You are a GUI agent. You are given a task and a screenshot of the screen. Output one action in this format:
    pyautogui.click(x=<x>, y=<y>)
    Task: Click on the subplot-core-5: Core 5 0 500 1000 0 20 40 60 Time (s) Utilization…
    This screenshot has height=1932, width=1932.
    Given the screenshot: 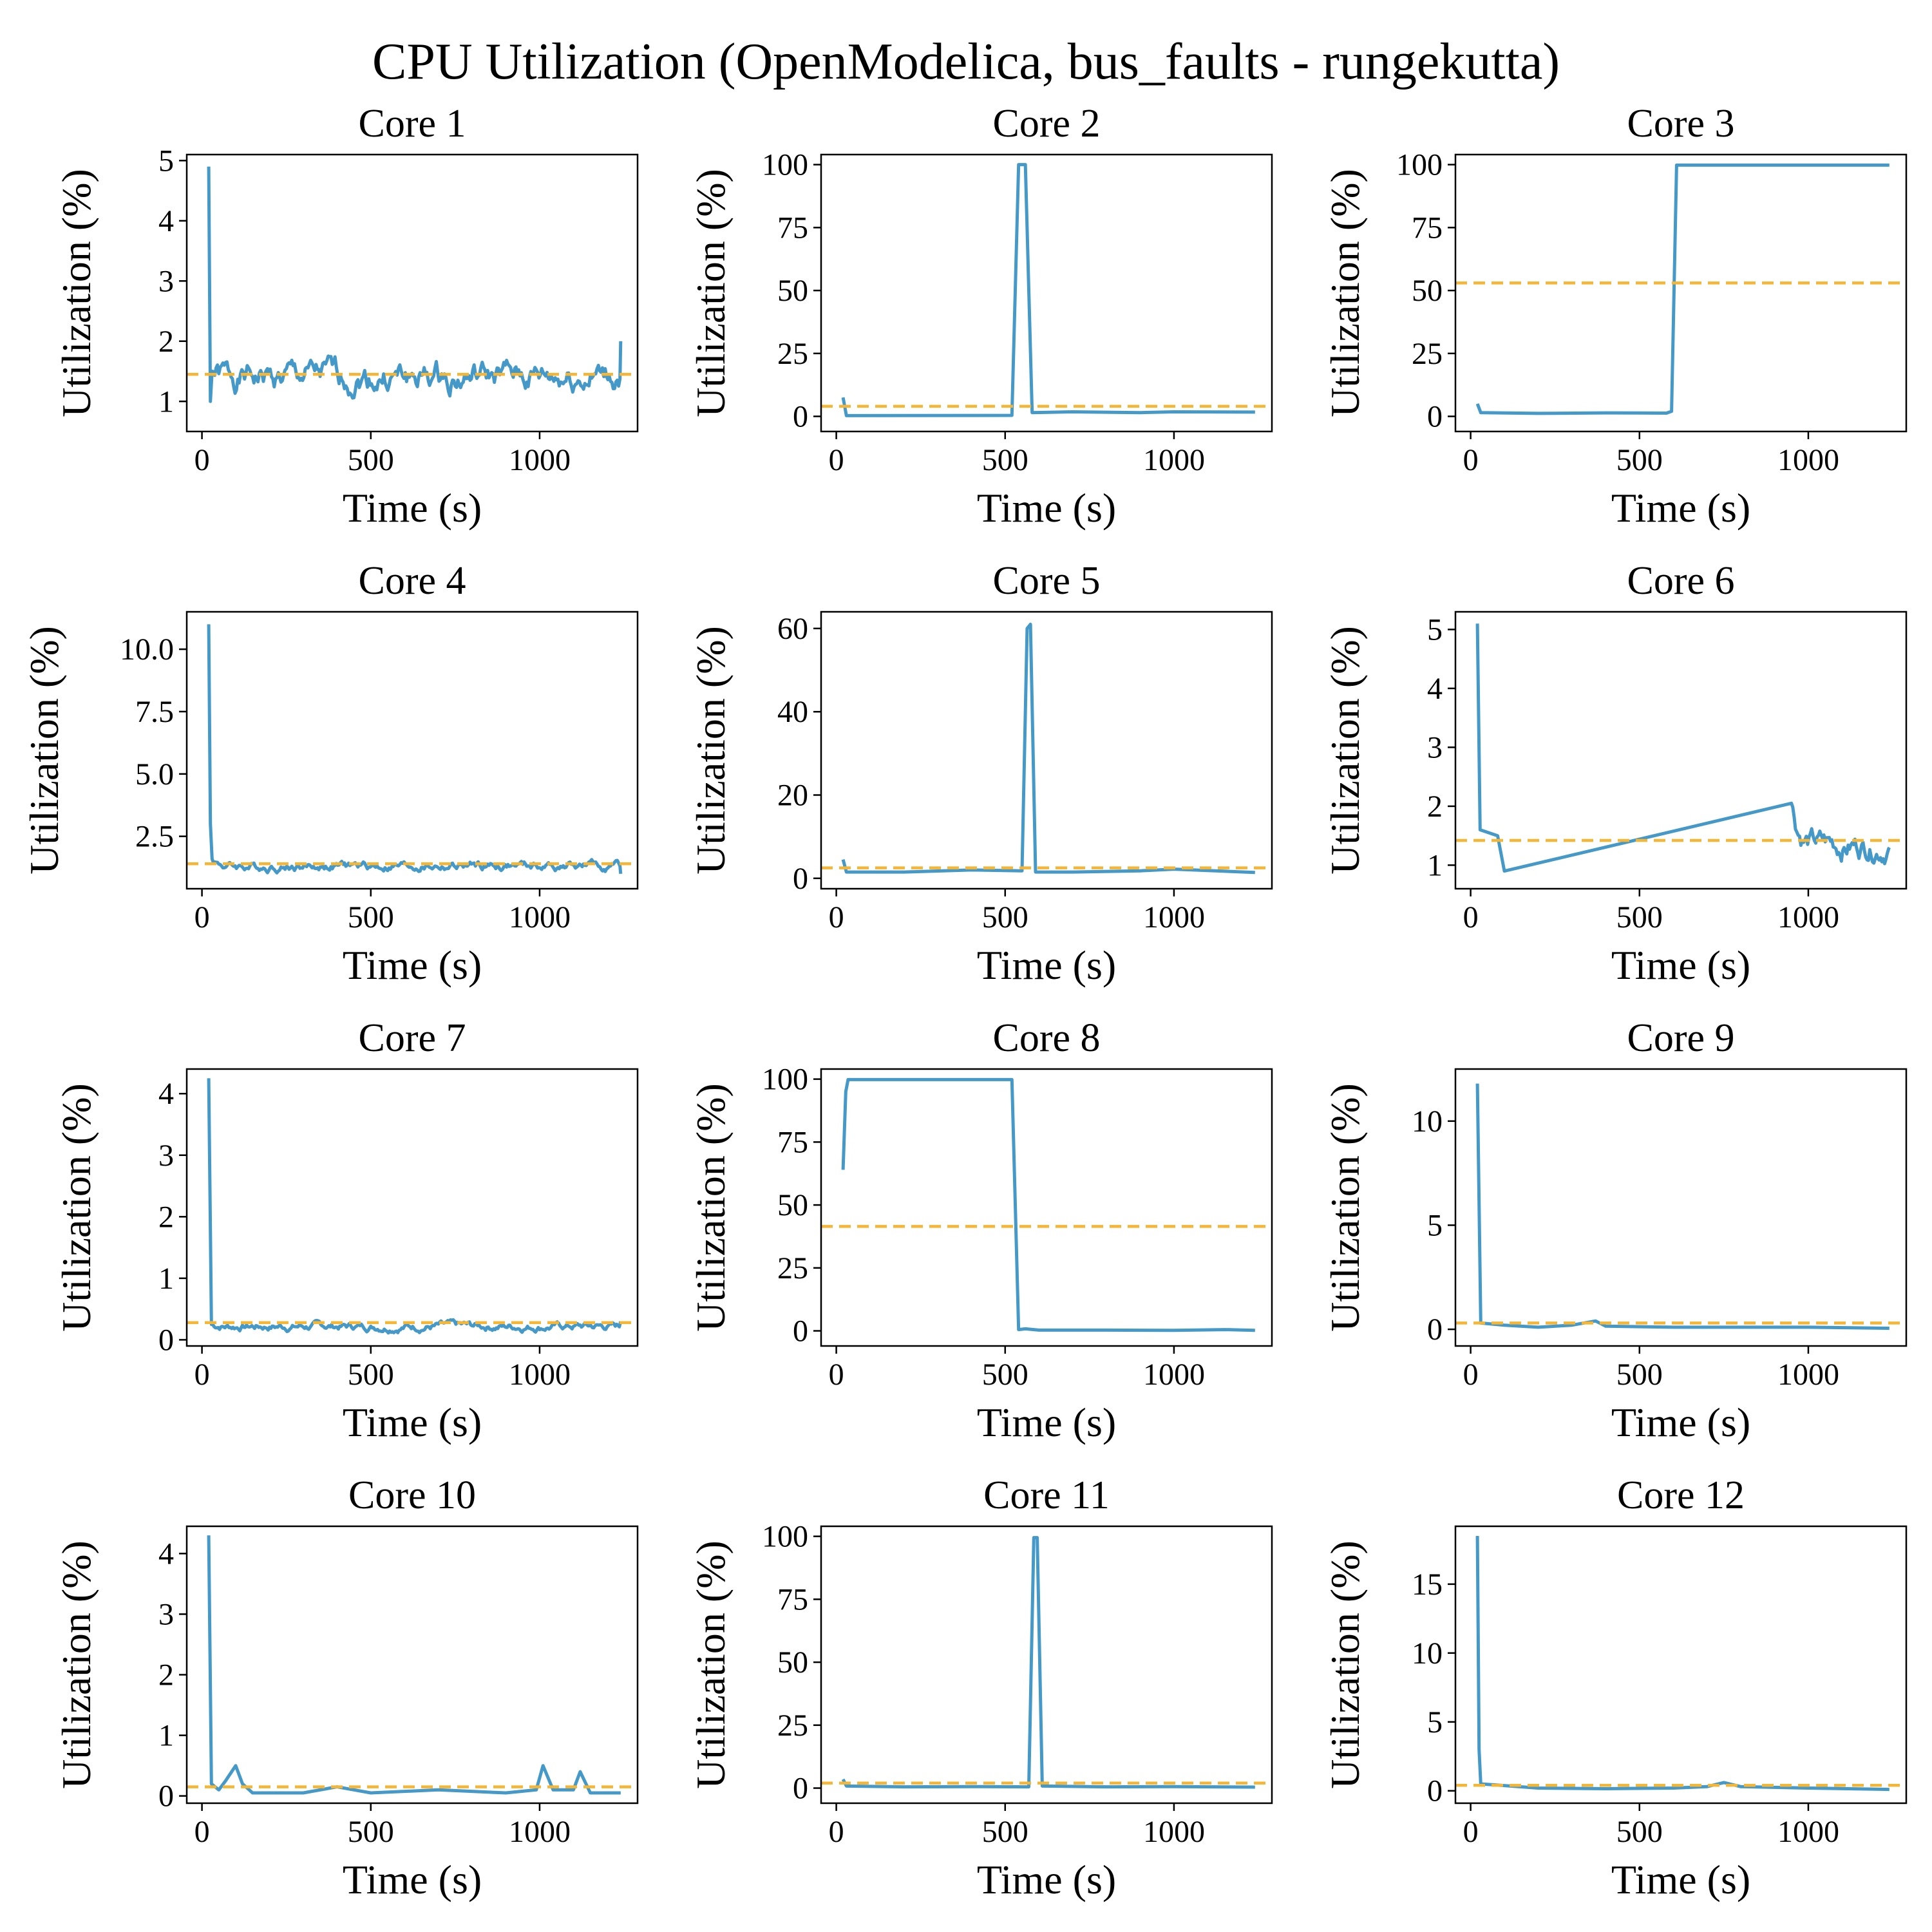 What is the action you would take?
    pyautogui.click(x=980, y=774)
    